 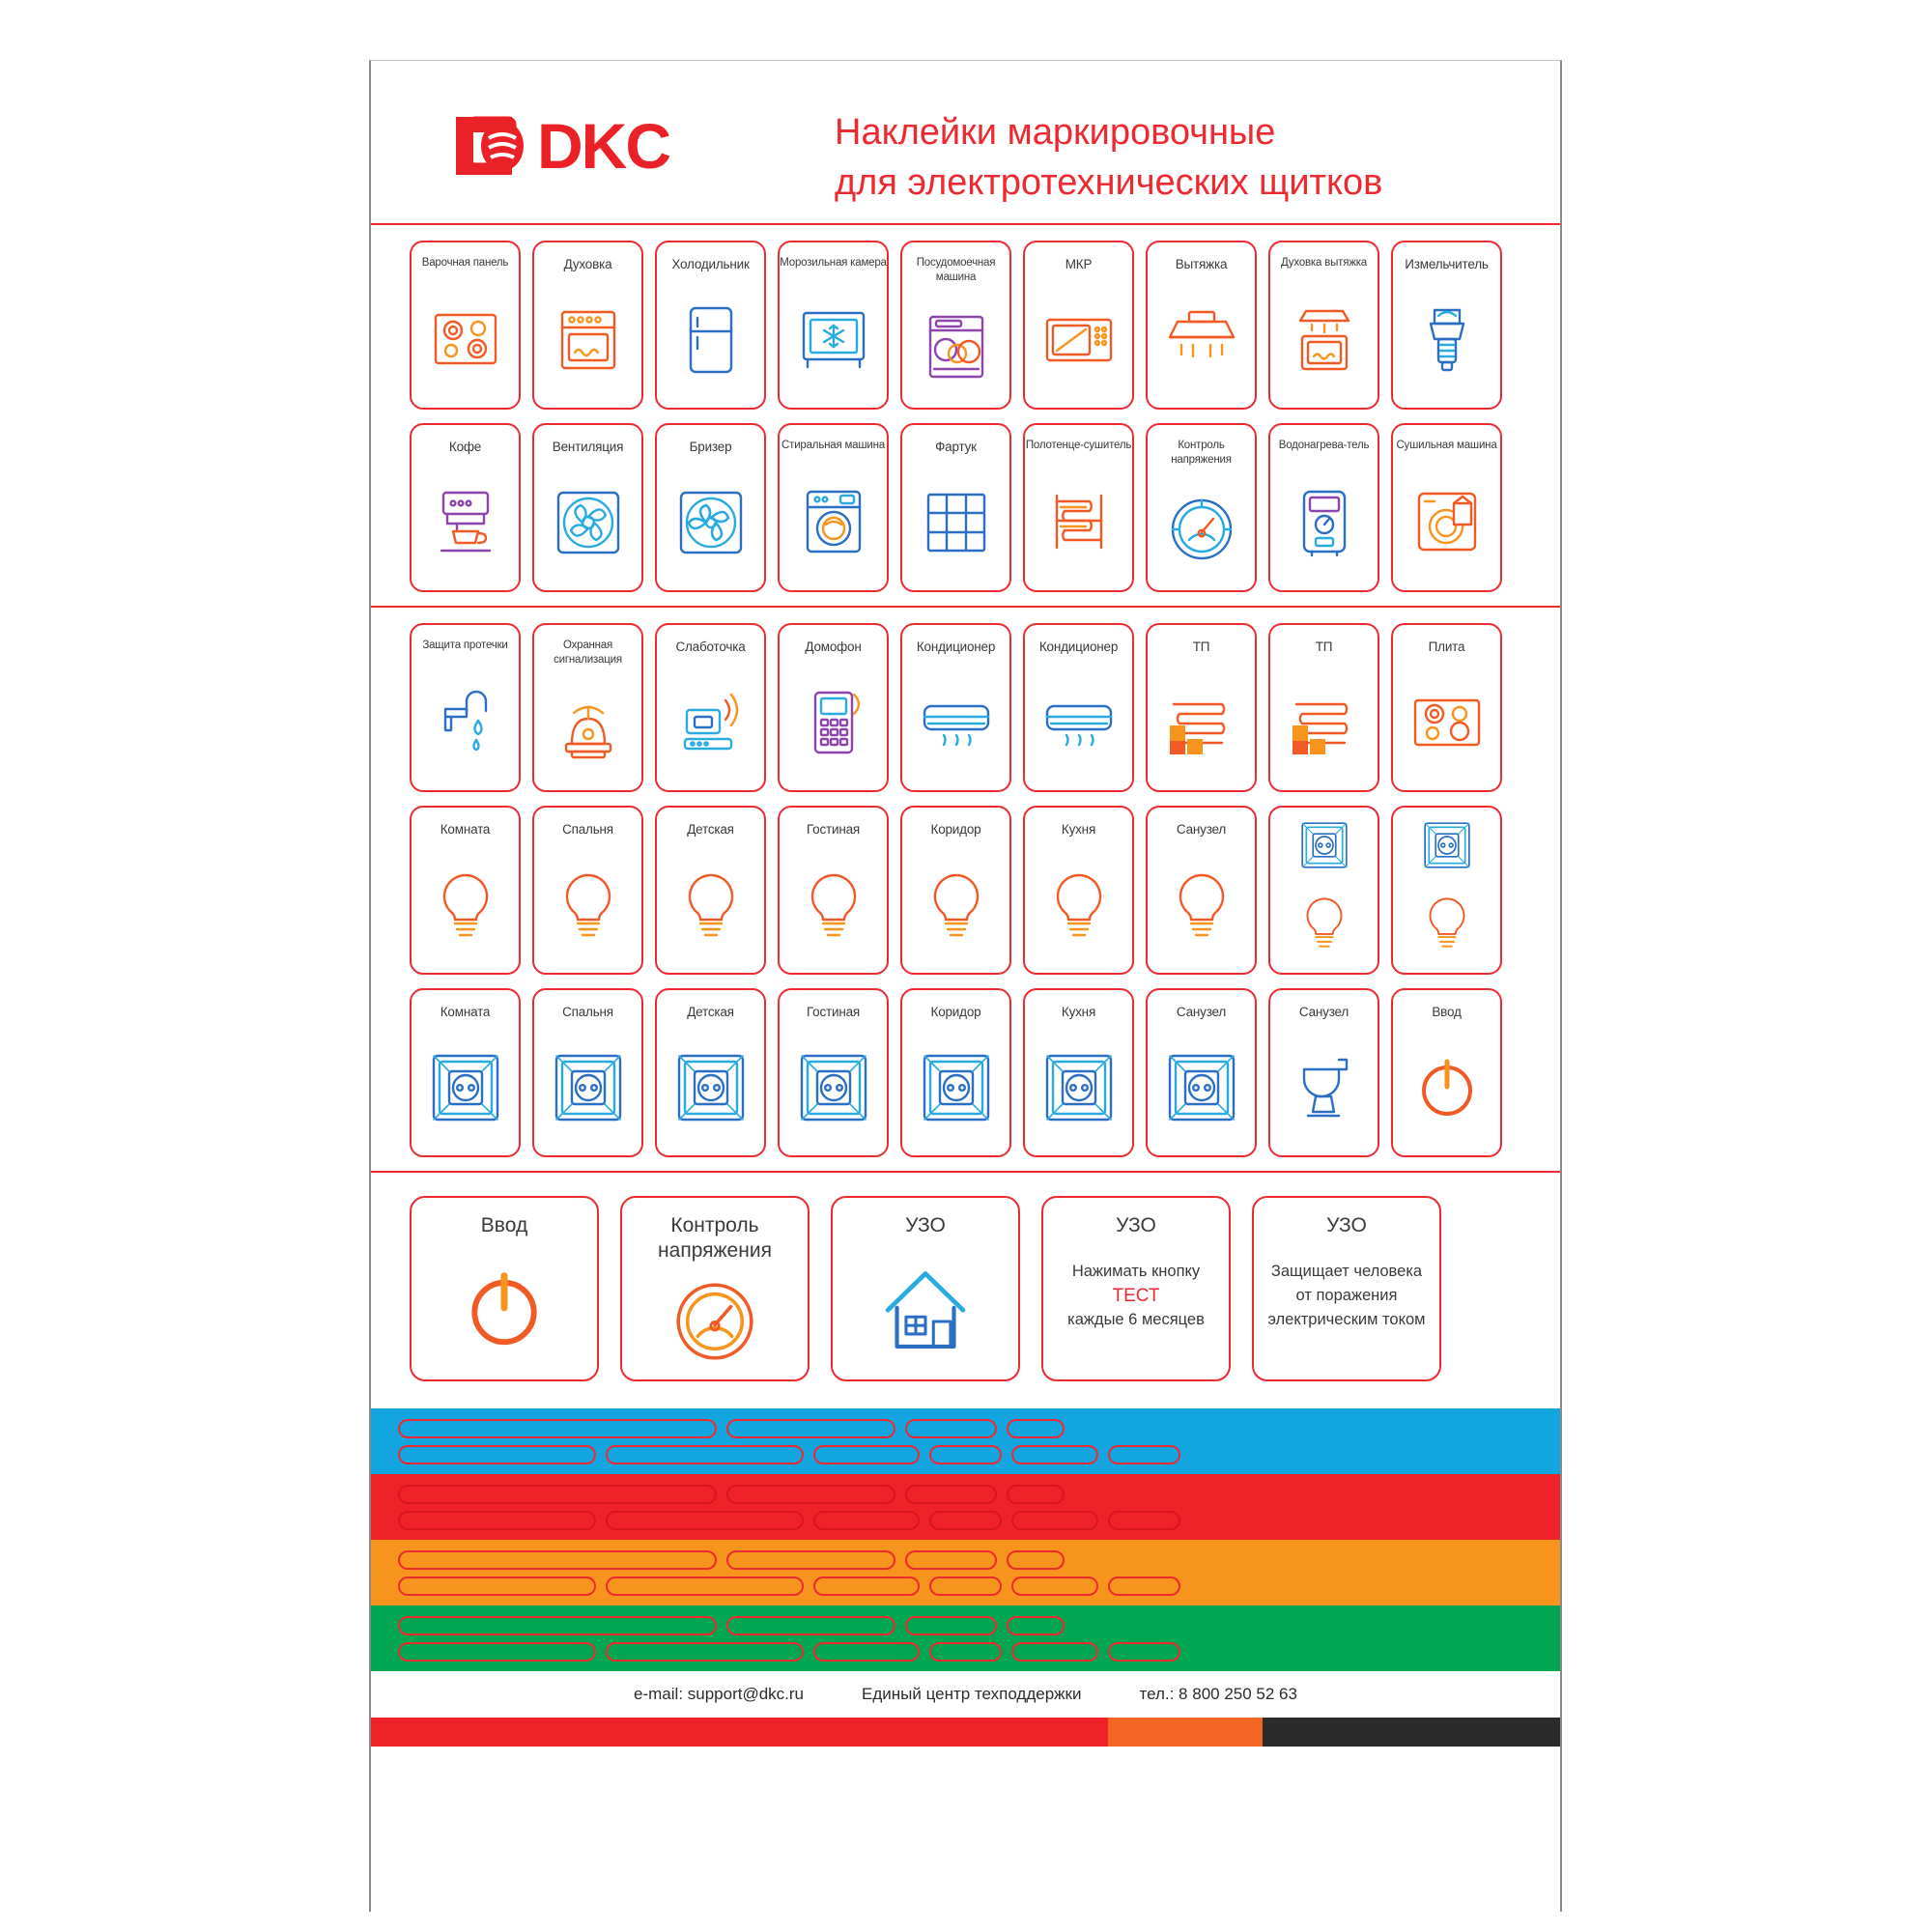 I want to click on marker-tag-row, so click(x=965, y=1494).